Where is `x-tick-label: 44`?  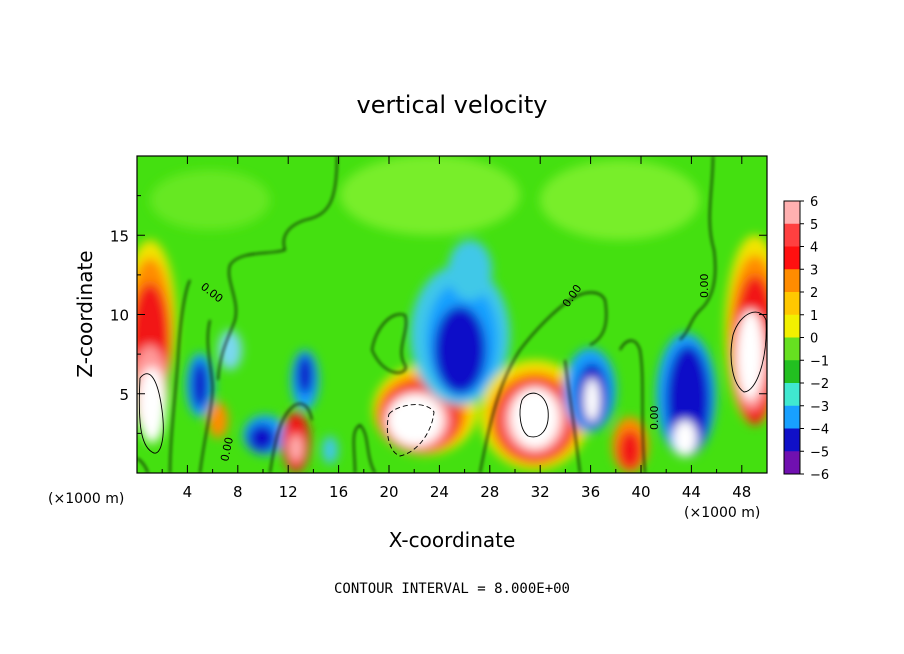
x-tick-label: 44 is located at coordinates (691, 492).